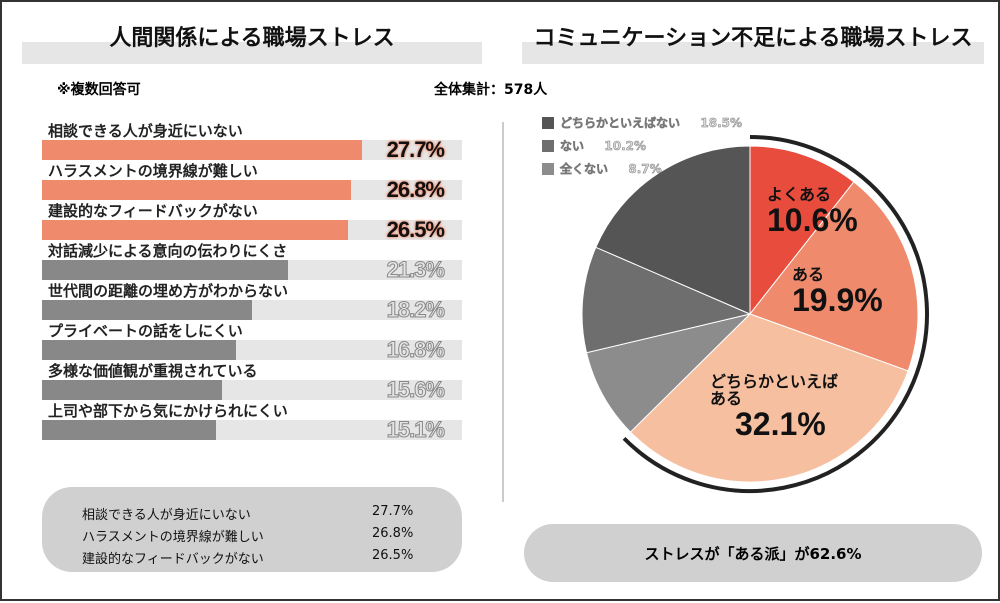 Image resolution: width=1000 pixels, height=603 pixels. What do you see at coordinates (503, 312) in the screenshot?
I see `divider` at bounding box center [503, 312].